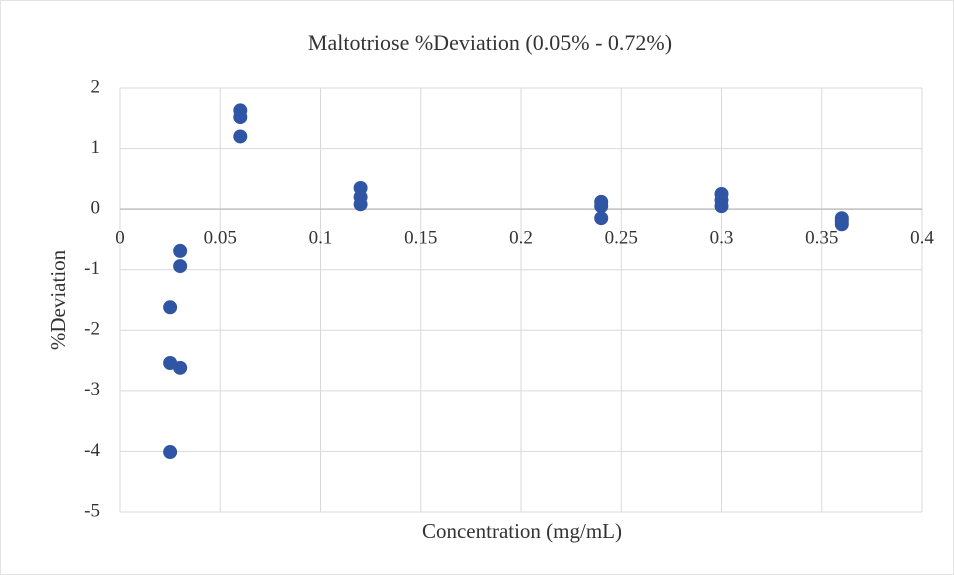  What do you see at coordinates (92, 510) in the screenshot?
I see `y-tick-label: -5` at bounding box center [92, 510].